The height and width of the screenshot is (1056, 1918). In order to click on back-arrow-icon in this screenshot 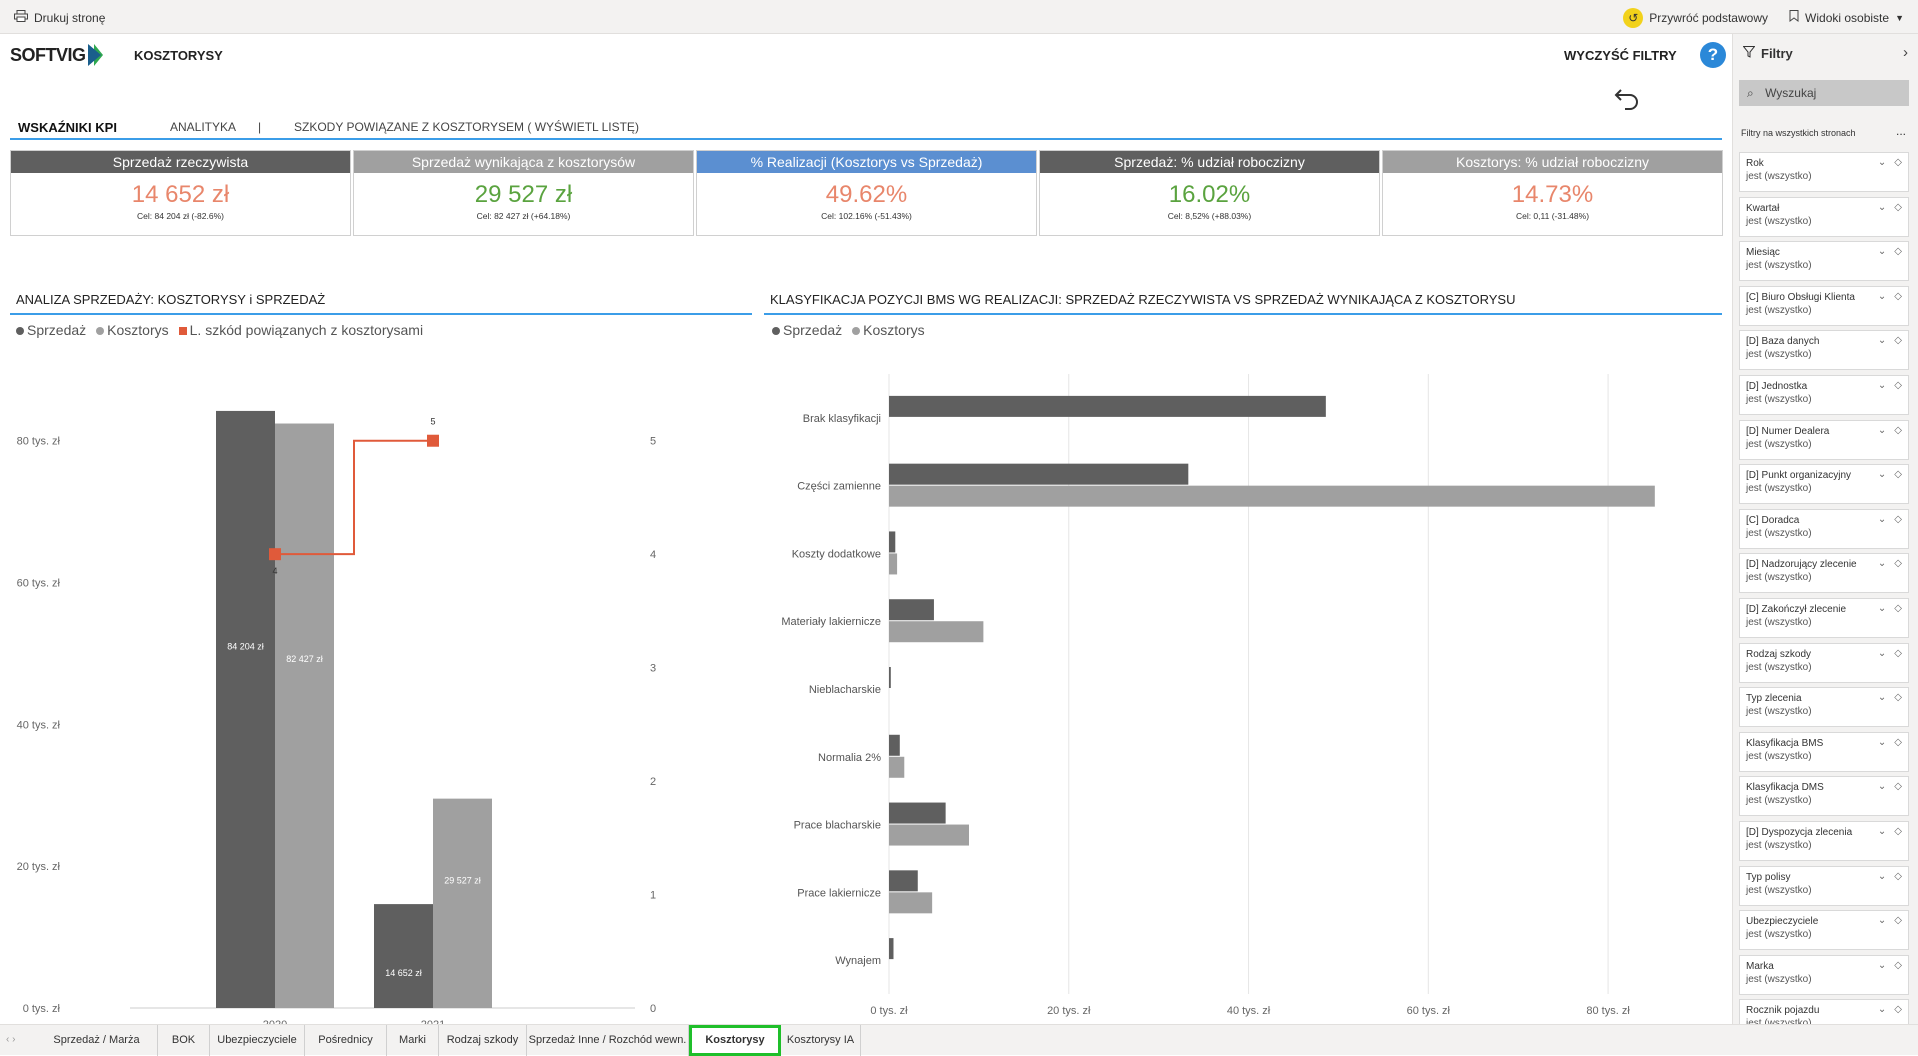, I will do `click(1627, 102)`.